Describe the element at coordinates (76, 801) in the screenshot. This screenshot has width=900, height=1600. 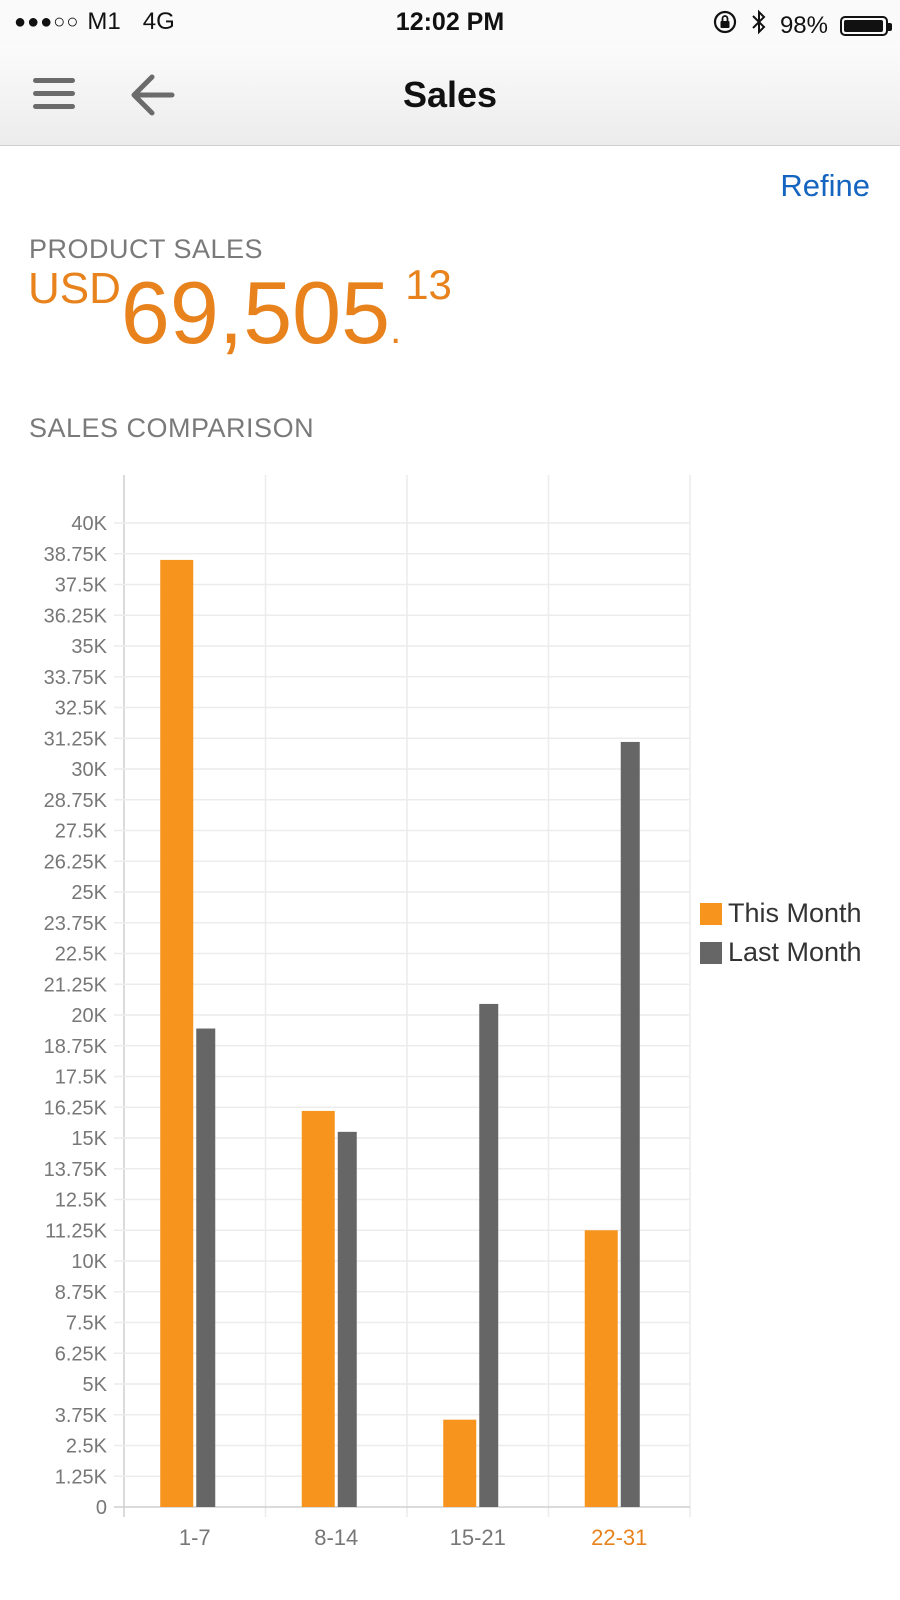
I see `y-tick-label: 28.75K` at that location.